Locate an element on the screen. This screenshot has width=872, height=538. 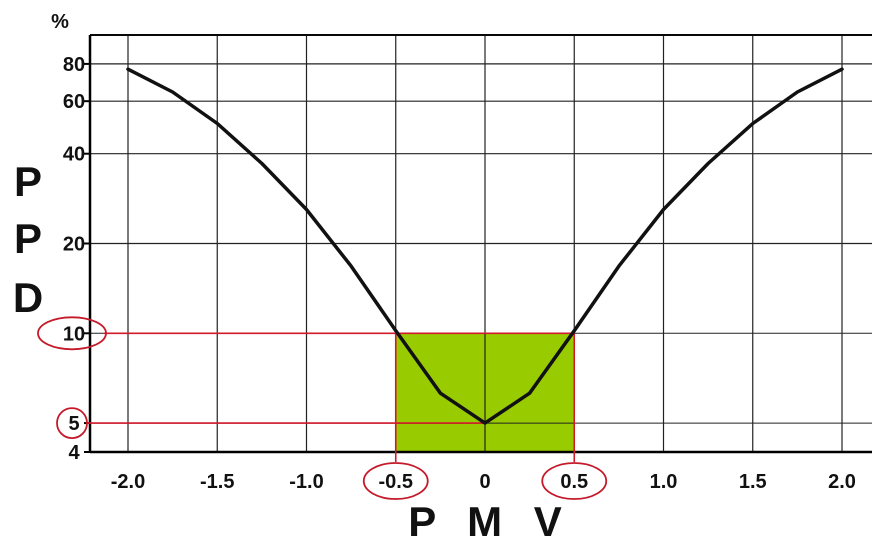
x-tick-label--1.5: -1.5 is located at coordinates (217, 482).